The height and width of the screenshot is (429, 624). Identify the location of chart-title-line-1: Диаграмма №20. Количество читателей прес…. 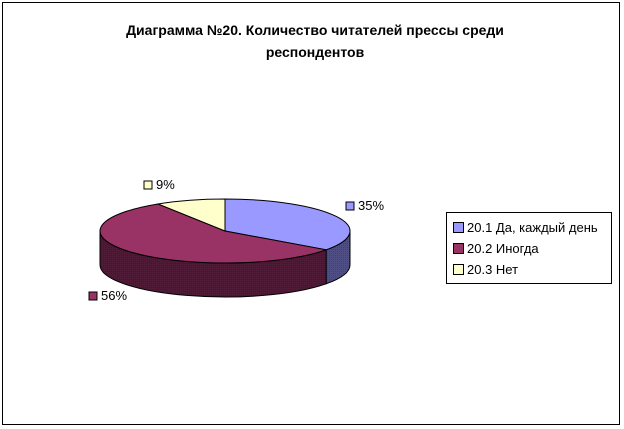
(315, 30).